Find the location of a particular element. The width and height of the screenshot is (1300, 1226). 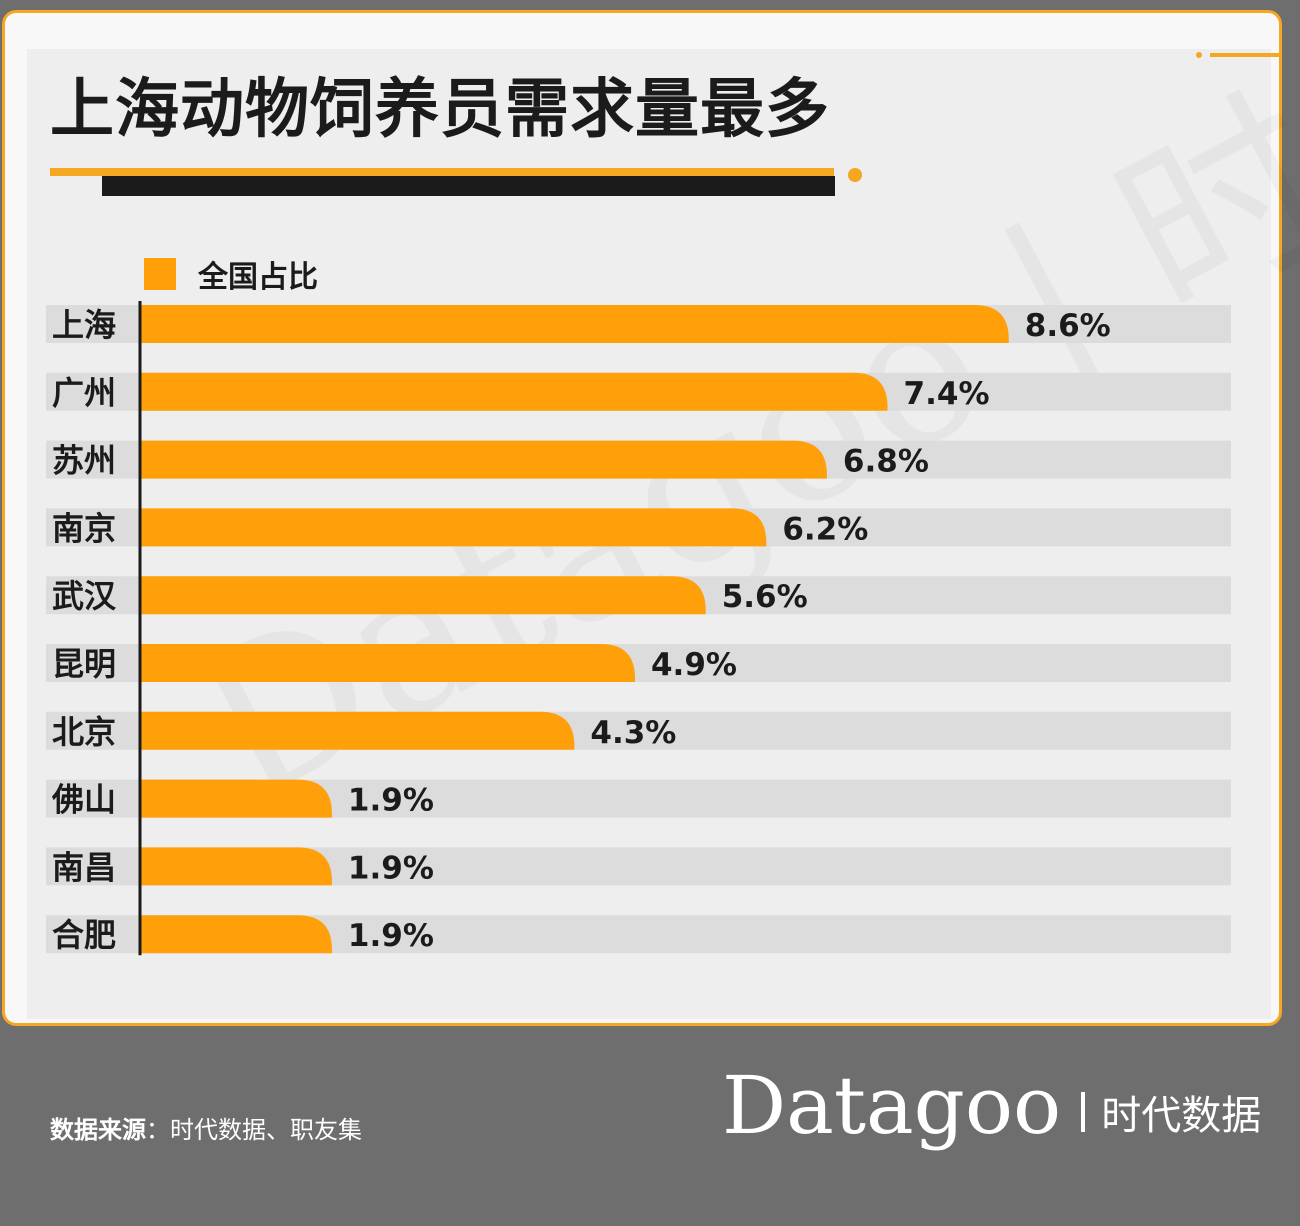

data-label: 7.4% is located at coordinates (947, 394).